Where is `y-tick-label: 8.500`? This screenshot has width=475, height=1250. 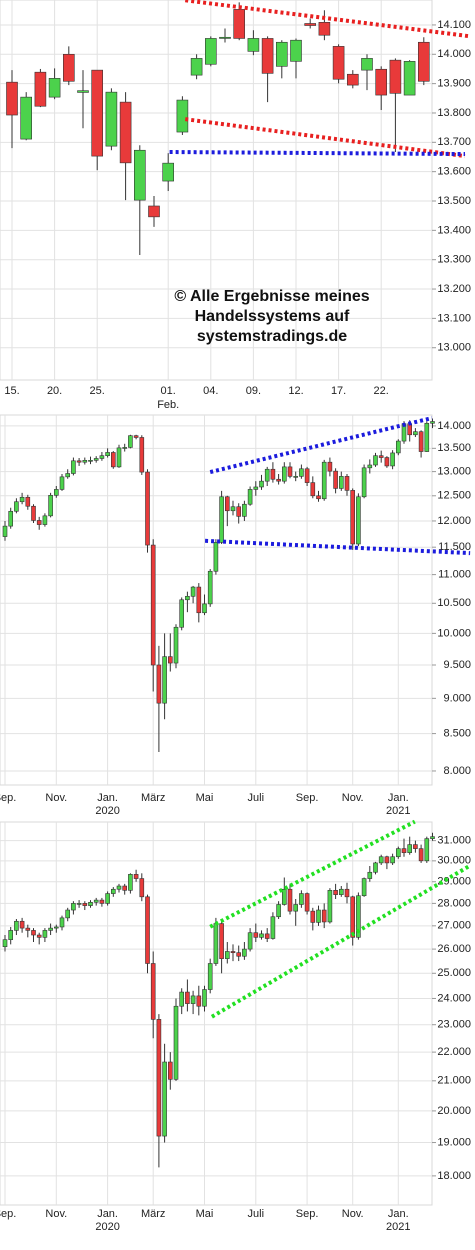 y-tick-label: 8.500 is located at coordinates (457, 733).